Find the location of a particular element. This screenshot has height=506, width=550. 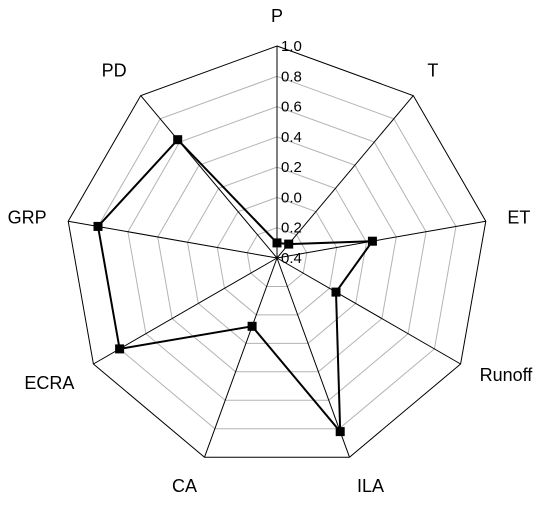

data-point-ca is located at coordinates (252, 326).